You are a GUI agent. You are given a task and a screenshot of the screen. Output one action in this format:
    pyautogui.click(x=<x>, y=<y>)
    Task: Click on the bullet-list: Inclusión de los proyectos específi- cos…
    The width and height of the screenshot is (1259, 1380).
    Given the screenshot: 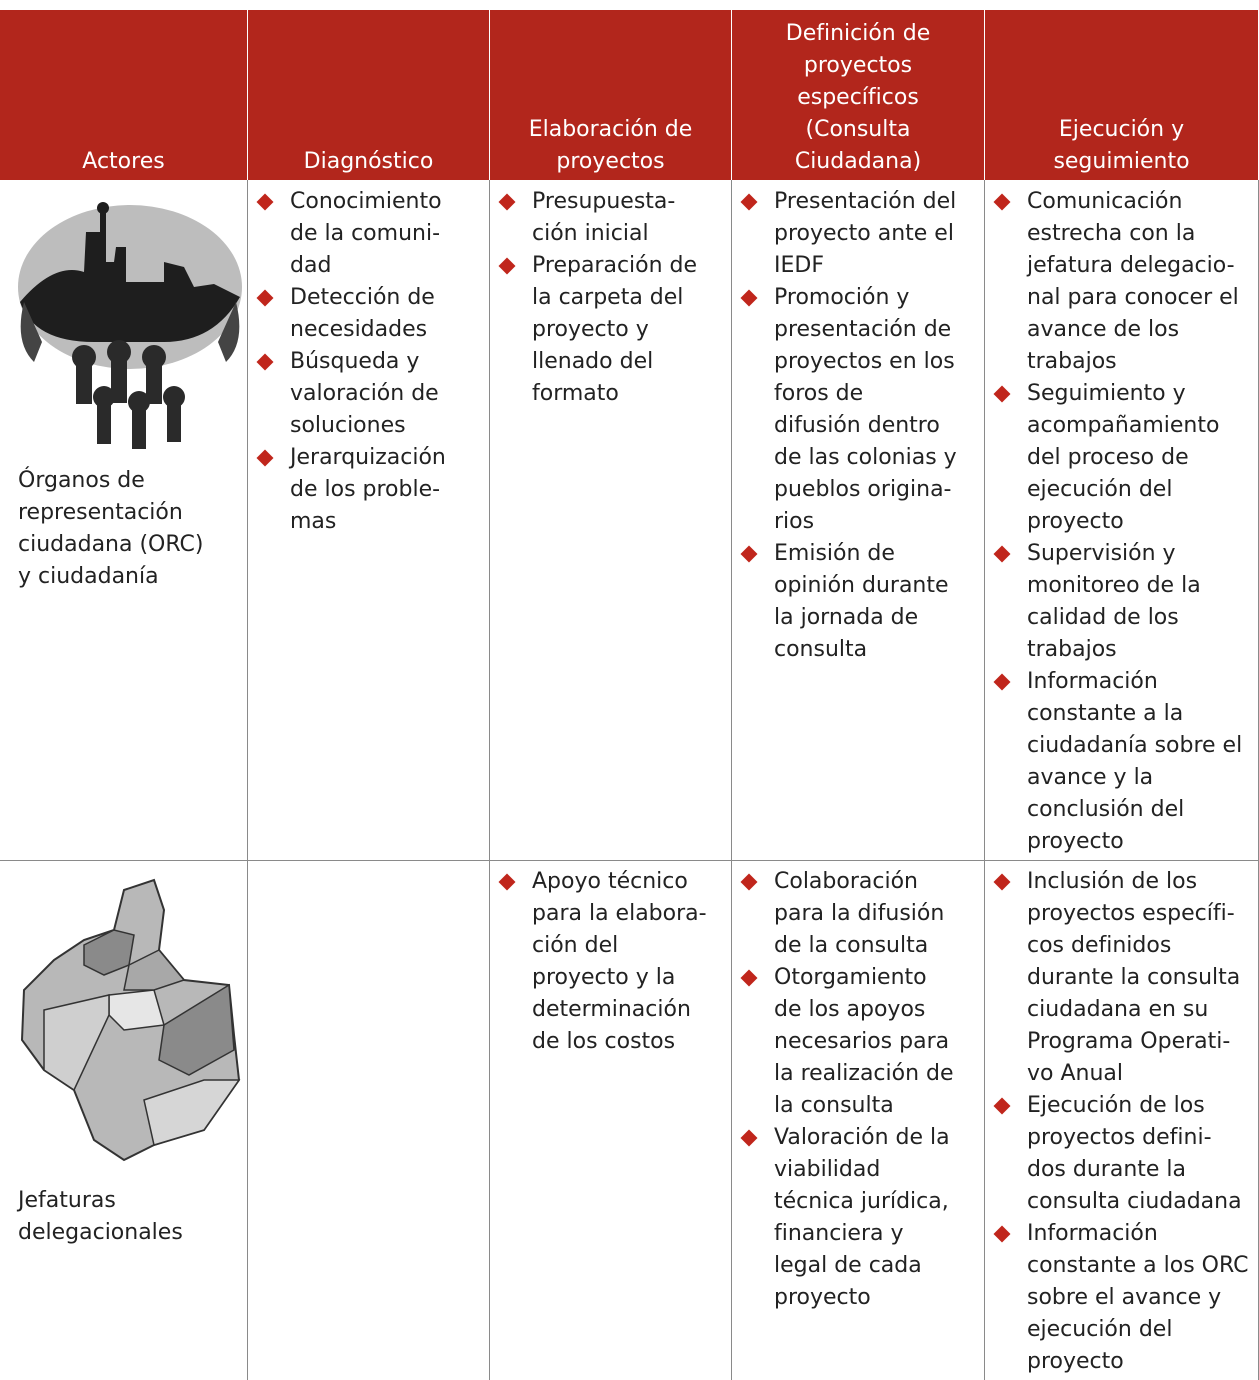 What is the action you would take?
    pyautogui.click(x=1122, y=1122)
    